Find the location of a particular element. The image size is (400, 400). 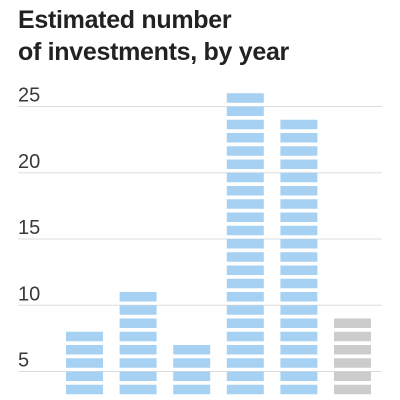

y-tick-label-15: 15 is located at coordinates (29, 228).